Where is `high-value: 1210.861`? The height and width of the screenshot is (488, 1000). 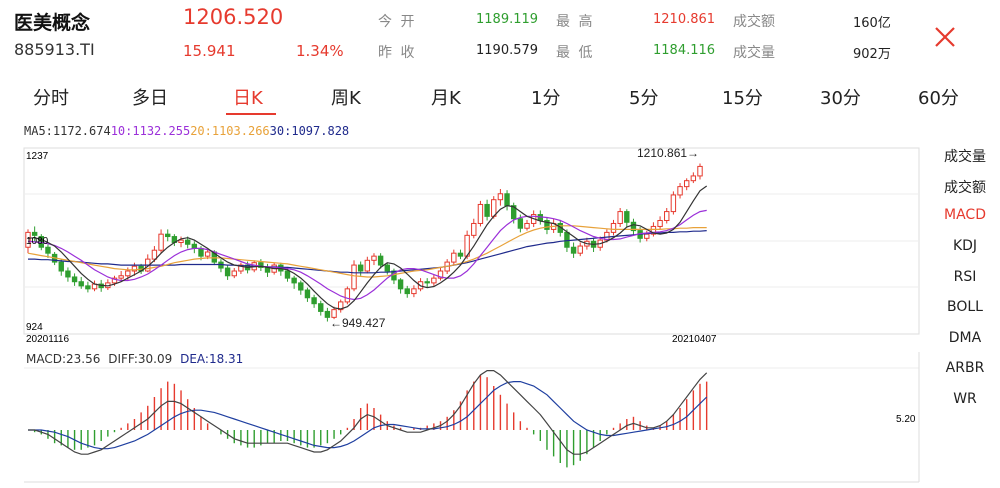
high-value: 1210.861 is located at coordinates (684, 19).